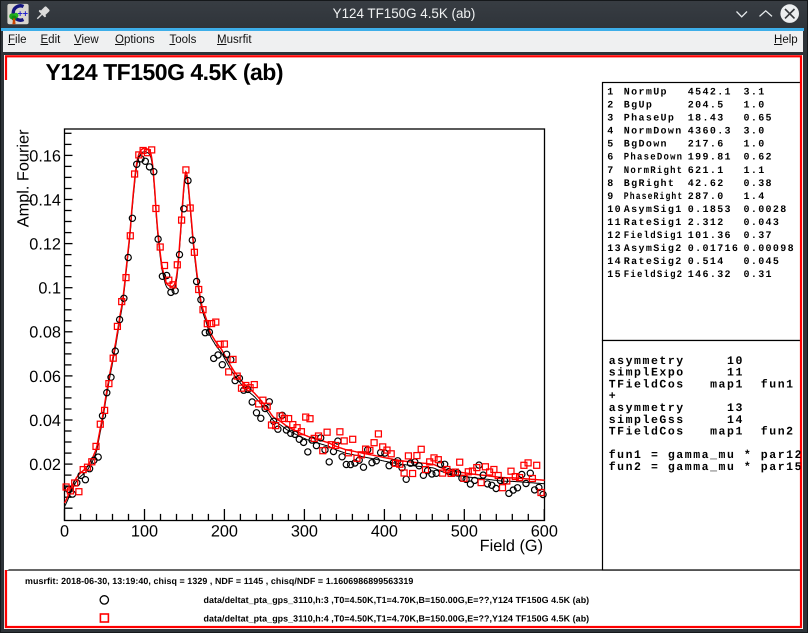 This screenshot has width=808, height=633. I want to click on svg-text: 0.31, so click(758, 275).